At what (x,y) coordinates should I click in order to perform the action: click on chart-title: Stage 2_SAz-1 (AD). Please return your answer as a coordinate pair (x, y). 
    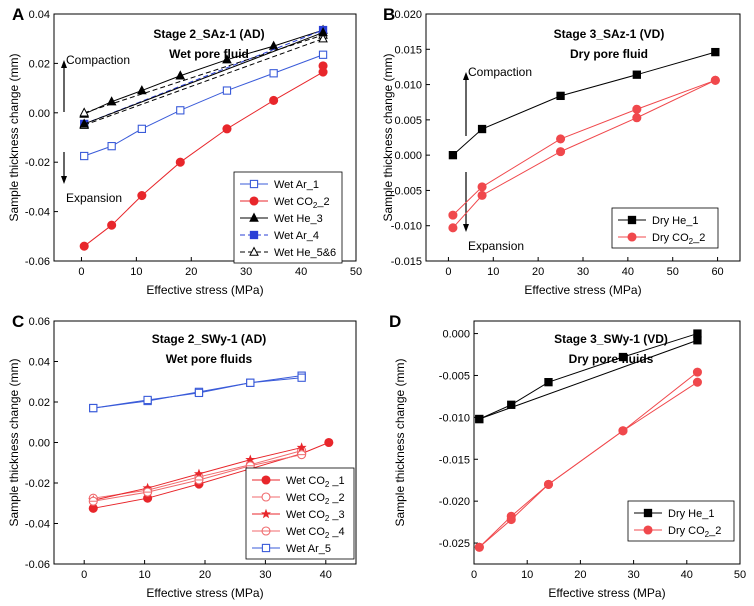
    Looking at the image, I should click on (208, 34).